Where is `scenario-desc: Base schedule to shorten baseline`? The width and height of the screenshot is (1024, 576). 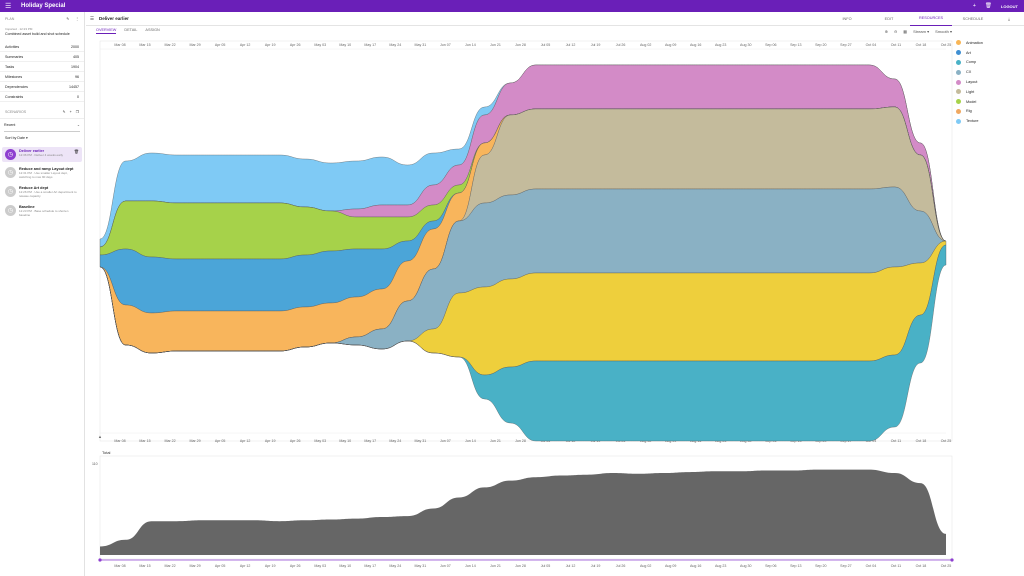 scenario-desc: Base schedule to shorten baseline is located at coordinates (44, 213).